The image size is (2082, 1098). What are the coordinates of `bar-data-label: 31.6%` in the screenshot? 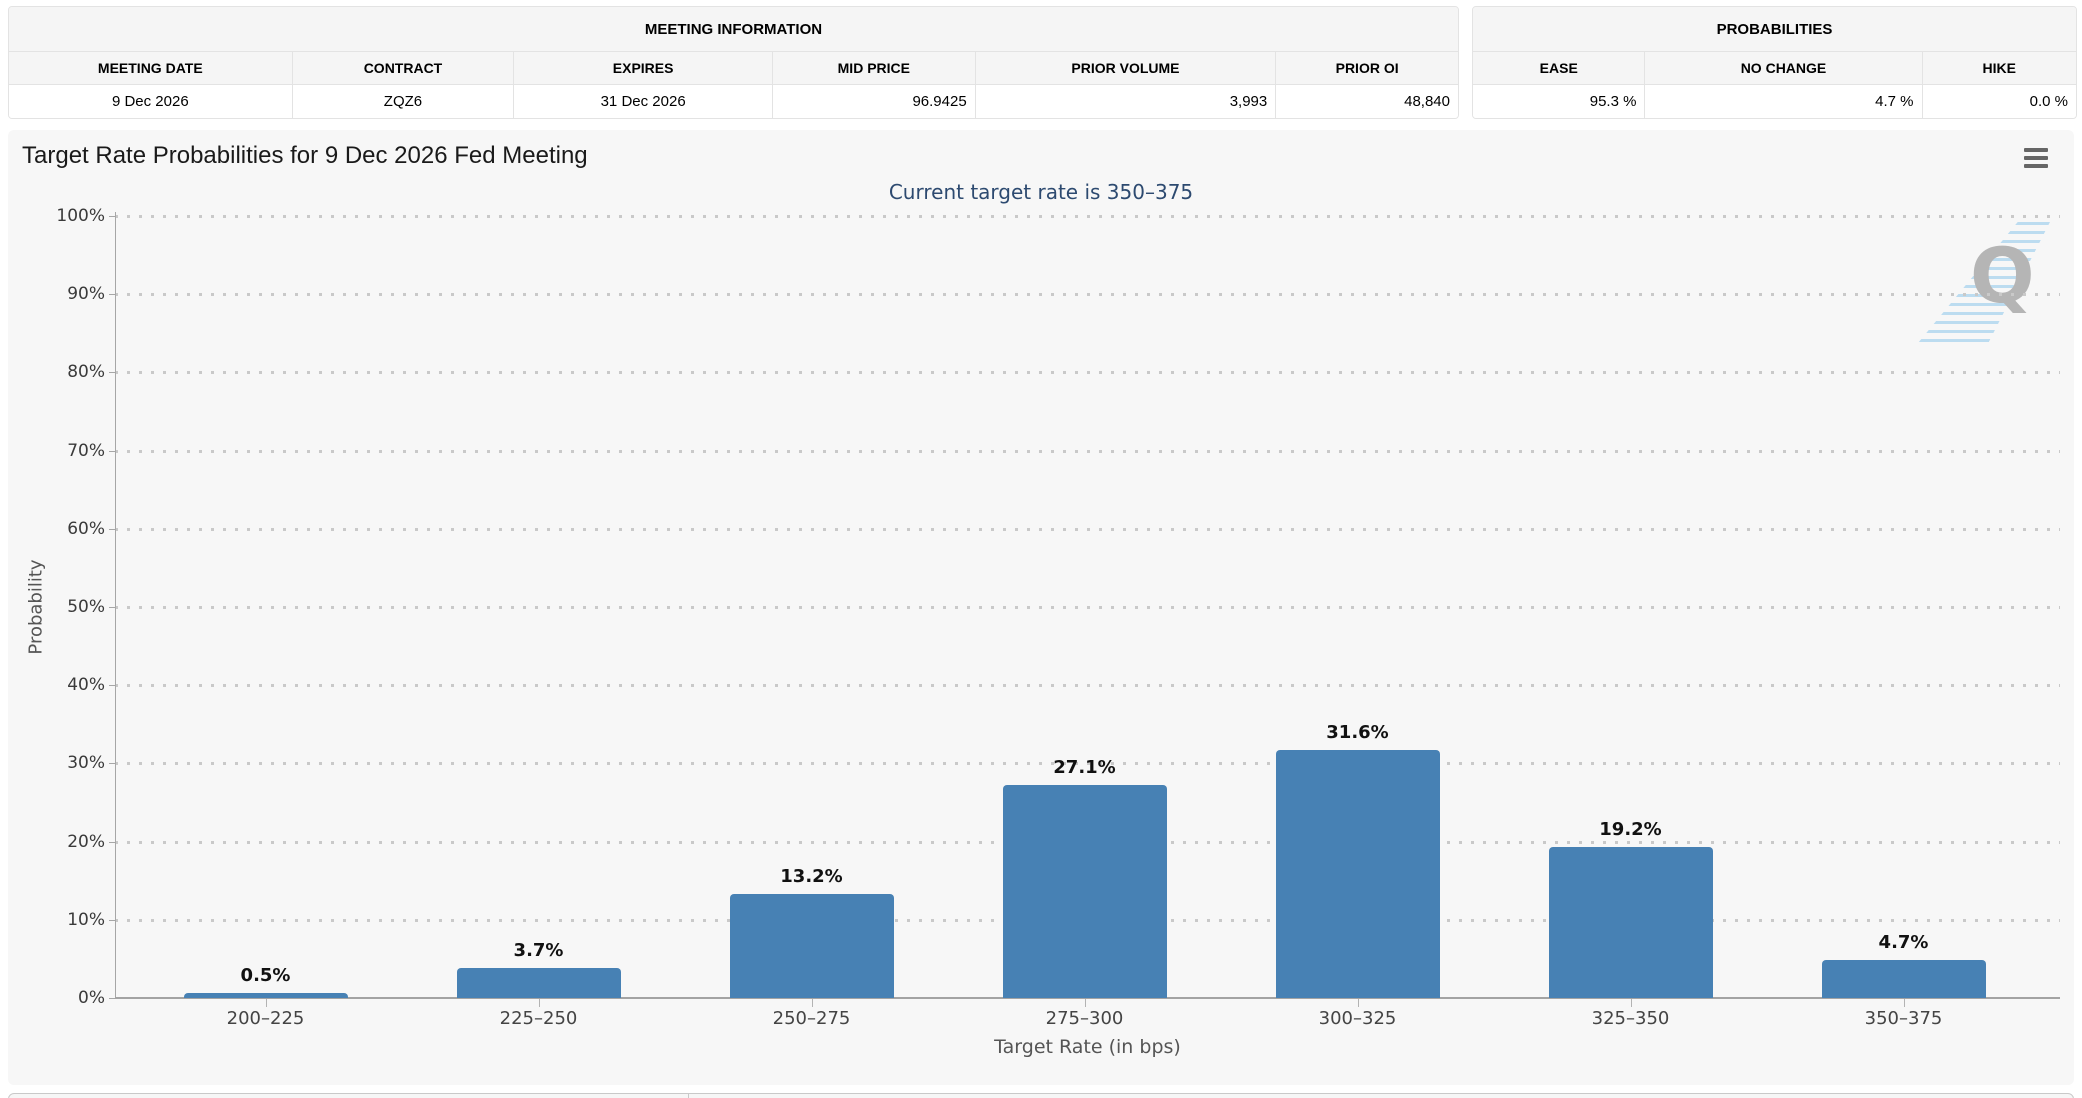 It's located at (1357, 732).